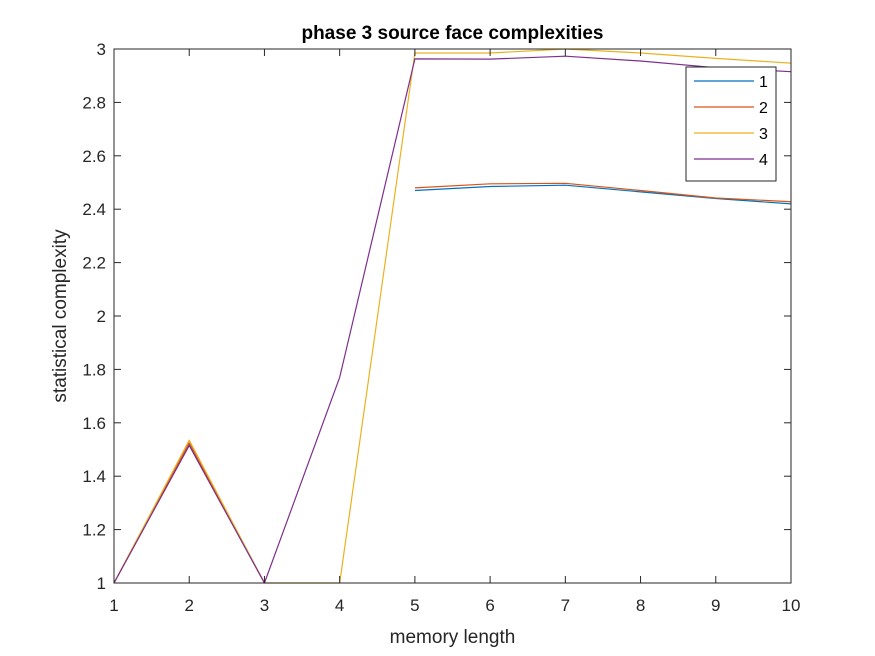  Describe the element at coordinates (94, 369) in the screenshot. I see `y-tick-label: 1.8` at that location.